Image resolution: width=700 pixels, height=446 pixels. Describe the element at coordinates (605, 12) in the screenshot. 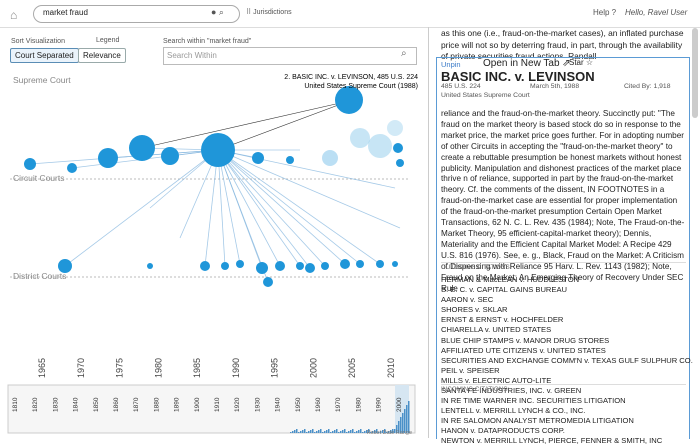

I see `help-link: Help ?` at that location.